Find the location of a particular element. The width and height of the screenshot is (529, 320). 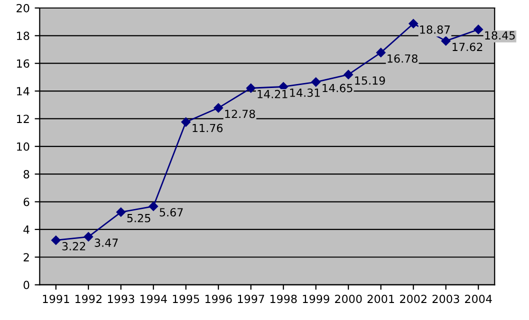

y-tick-label: 2 is located at coordinates (26, 257).